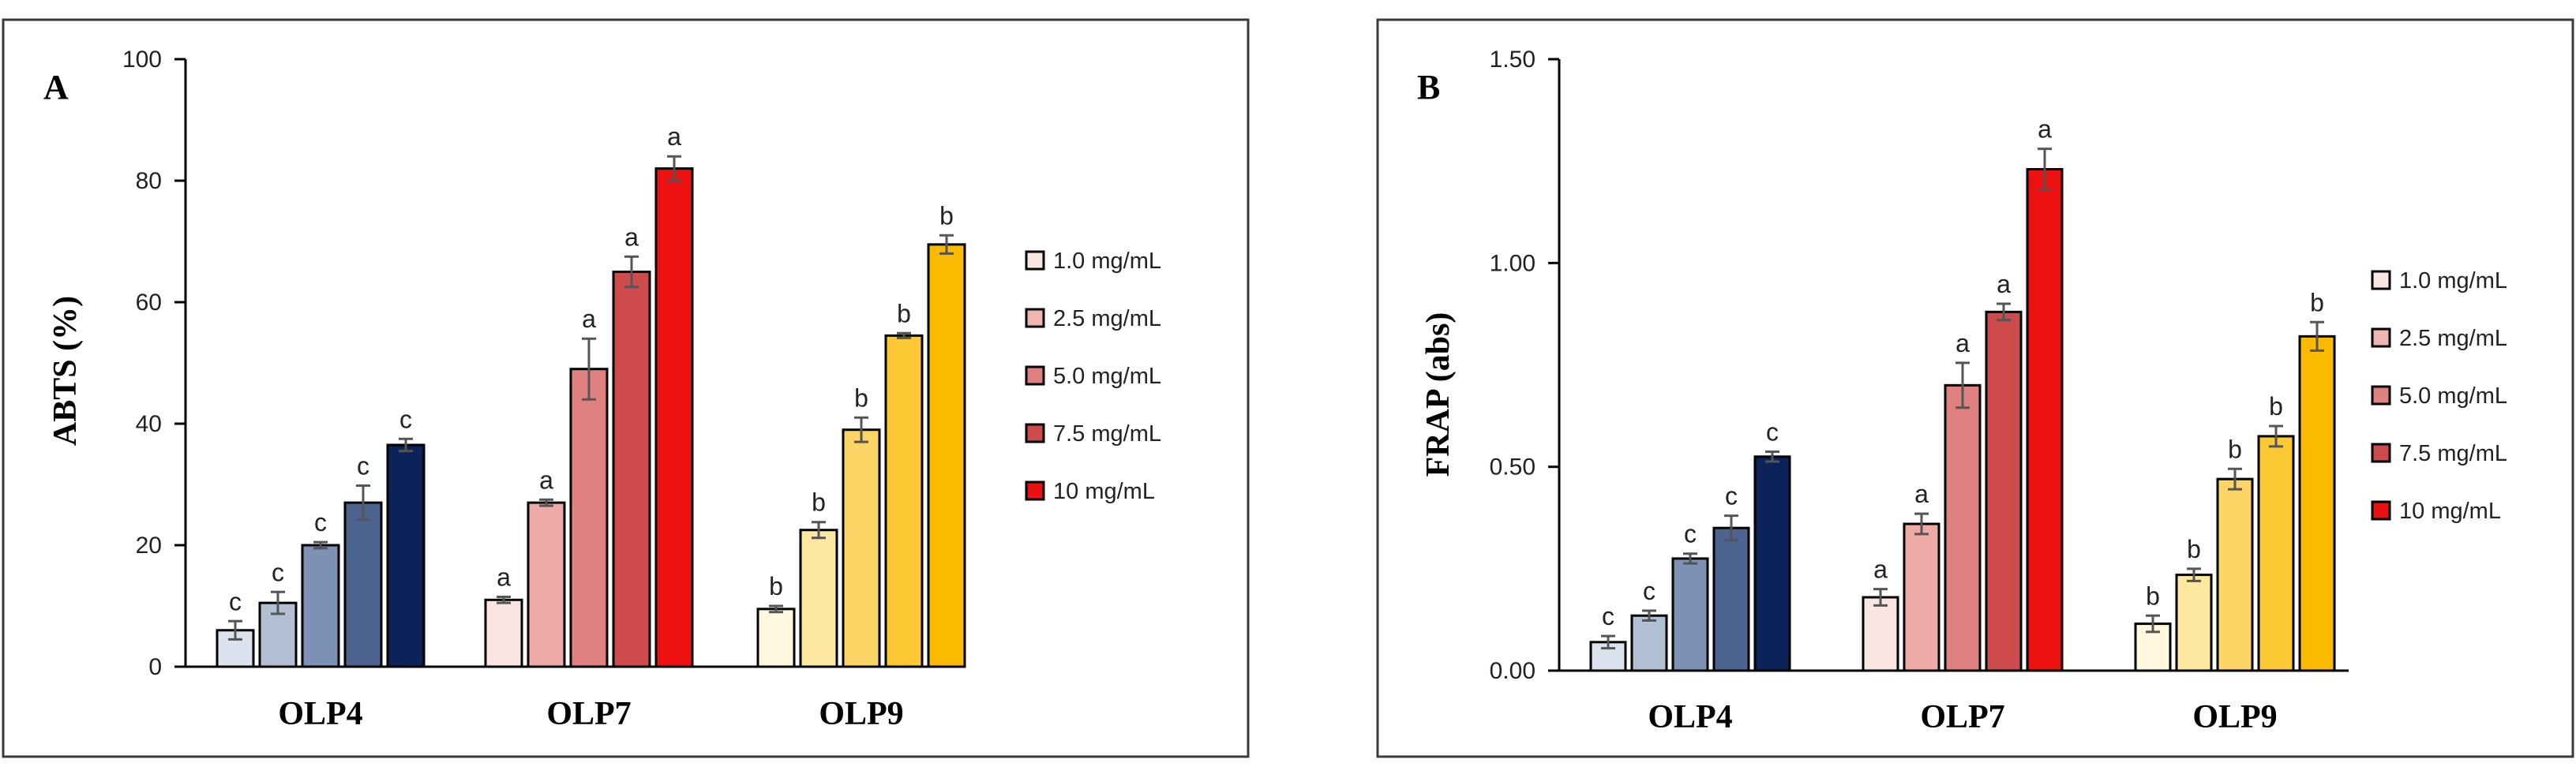 The width and height of the screenshot is (2576, 774). Describe the element at coordinates (2453, 338) in the screenshot. I see `panel-b-legend-label: 2.5 mg/mL` at that location.